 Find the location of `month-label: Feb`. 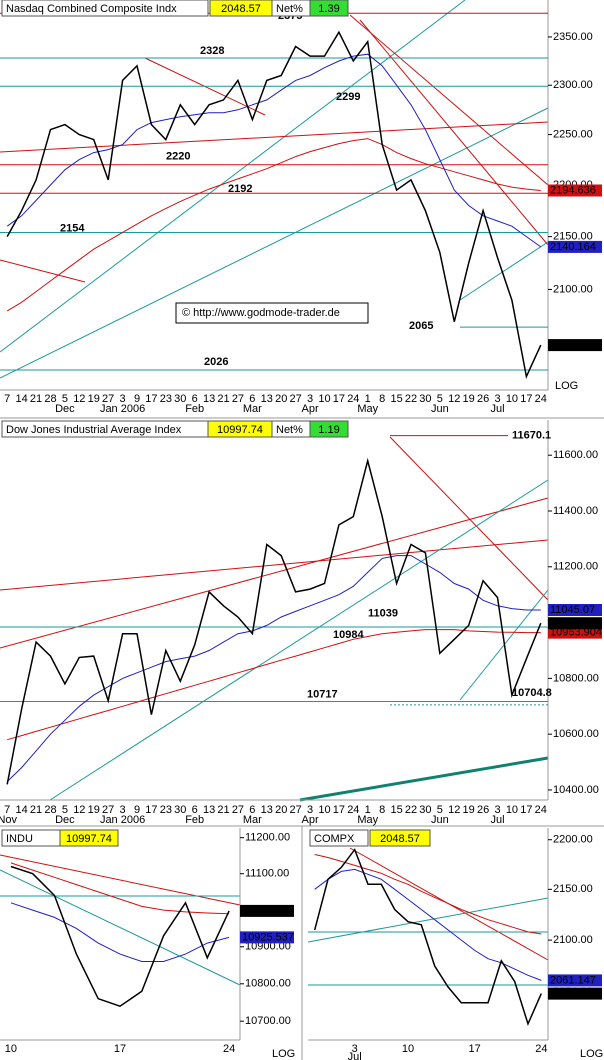

month-label: Feb is located at coordinates (194, 409).